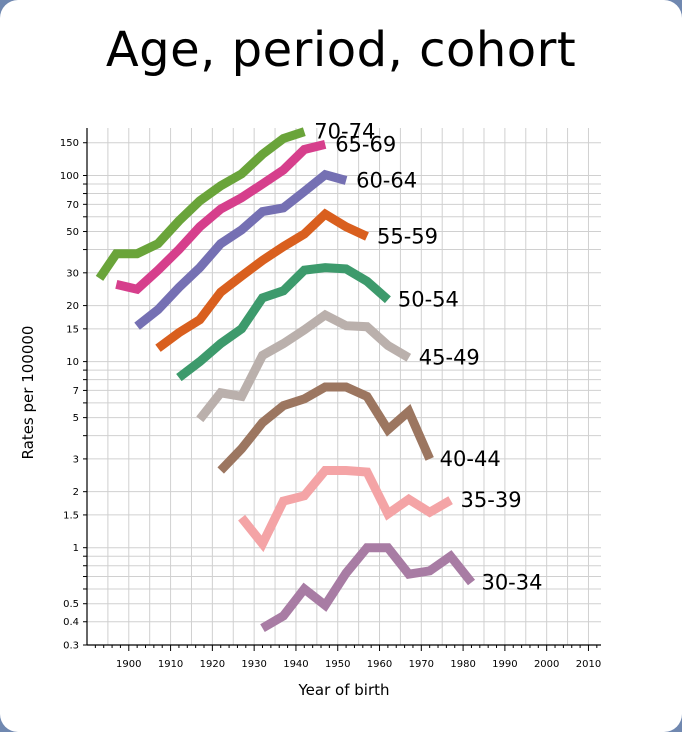 This screenshot has width=682, height=732. Describe the element at coordinates (462, 664) in the screenshot. I see `x-tick-label: 1980` at that location.